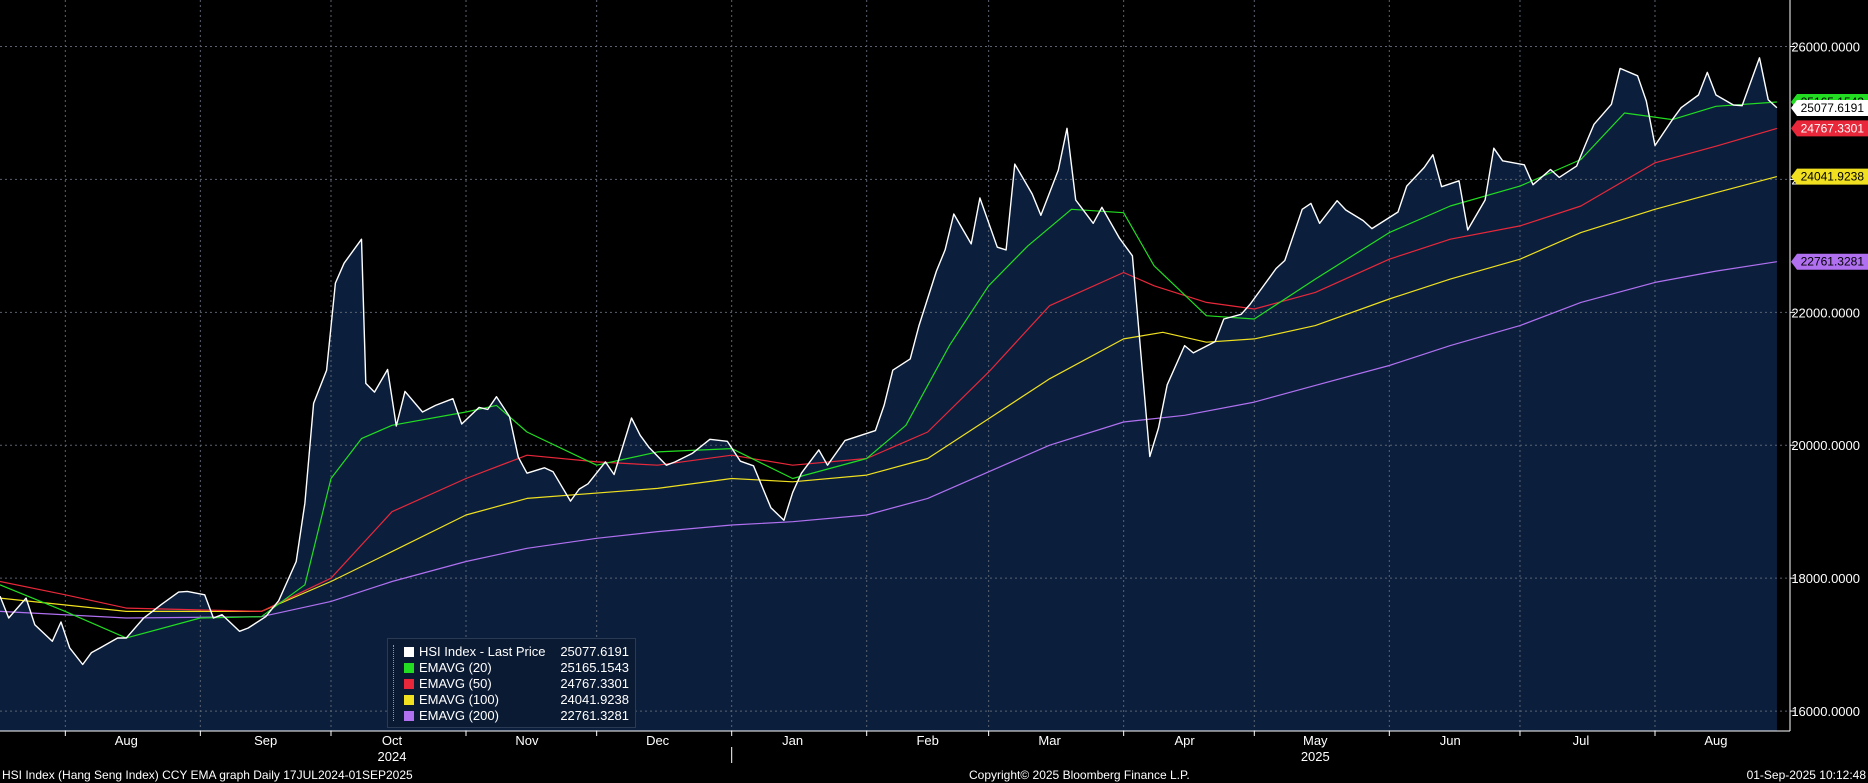 This screenshot has height=783, width=1868. Describe the element at coordinates (459, 715) in the screenshot. I see `legend-series-name: EMAVG (200)` at that location.